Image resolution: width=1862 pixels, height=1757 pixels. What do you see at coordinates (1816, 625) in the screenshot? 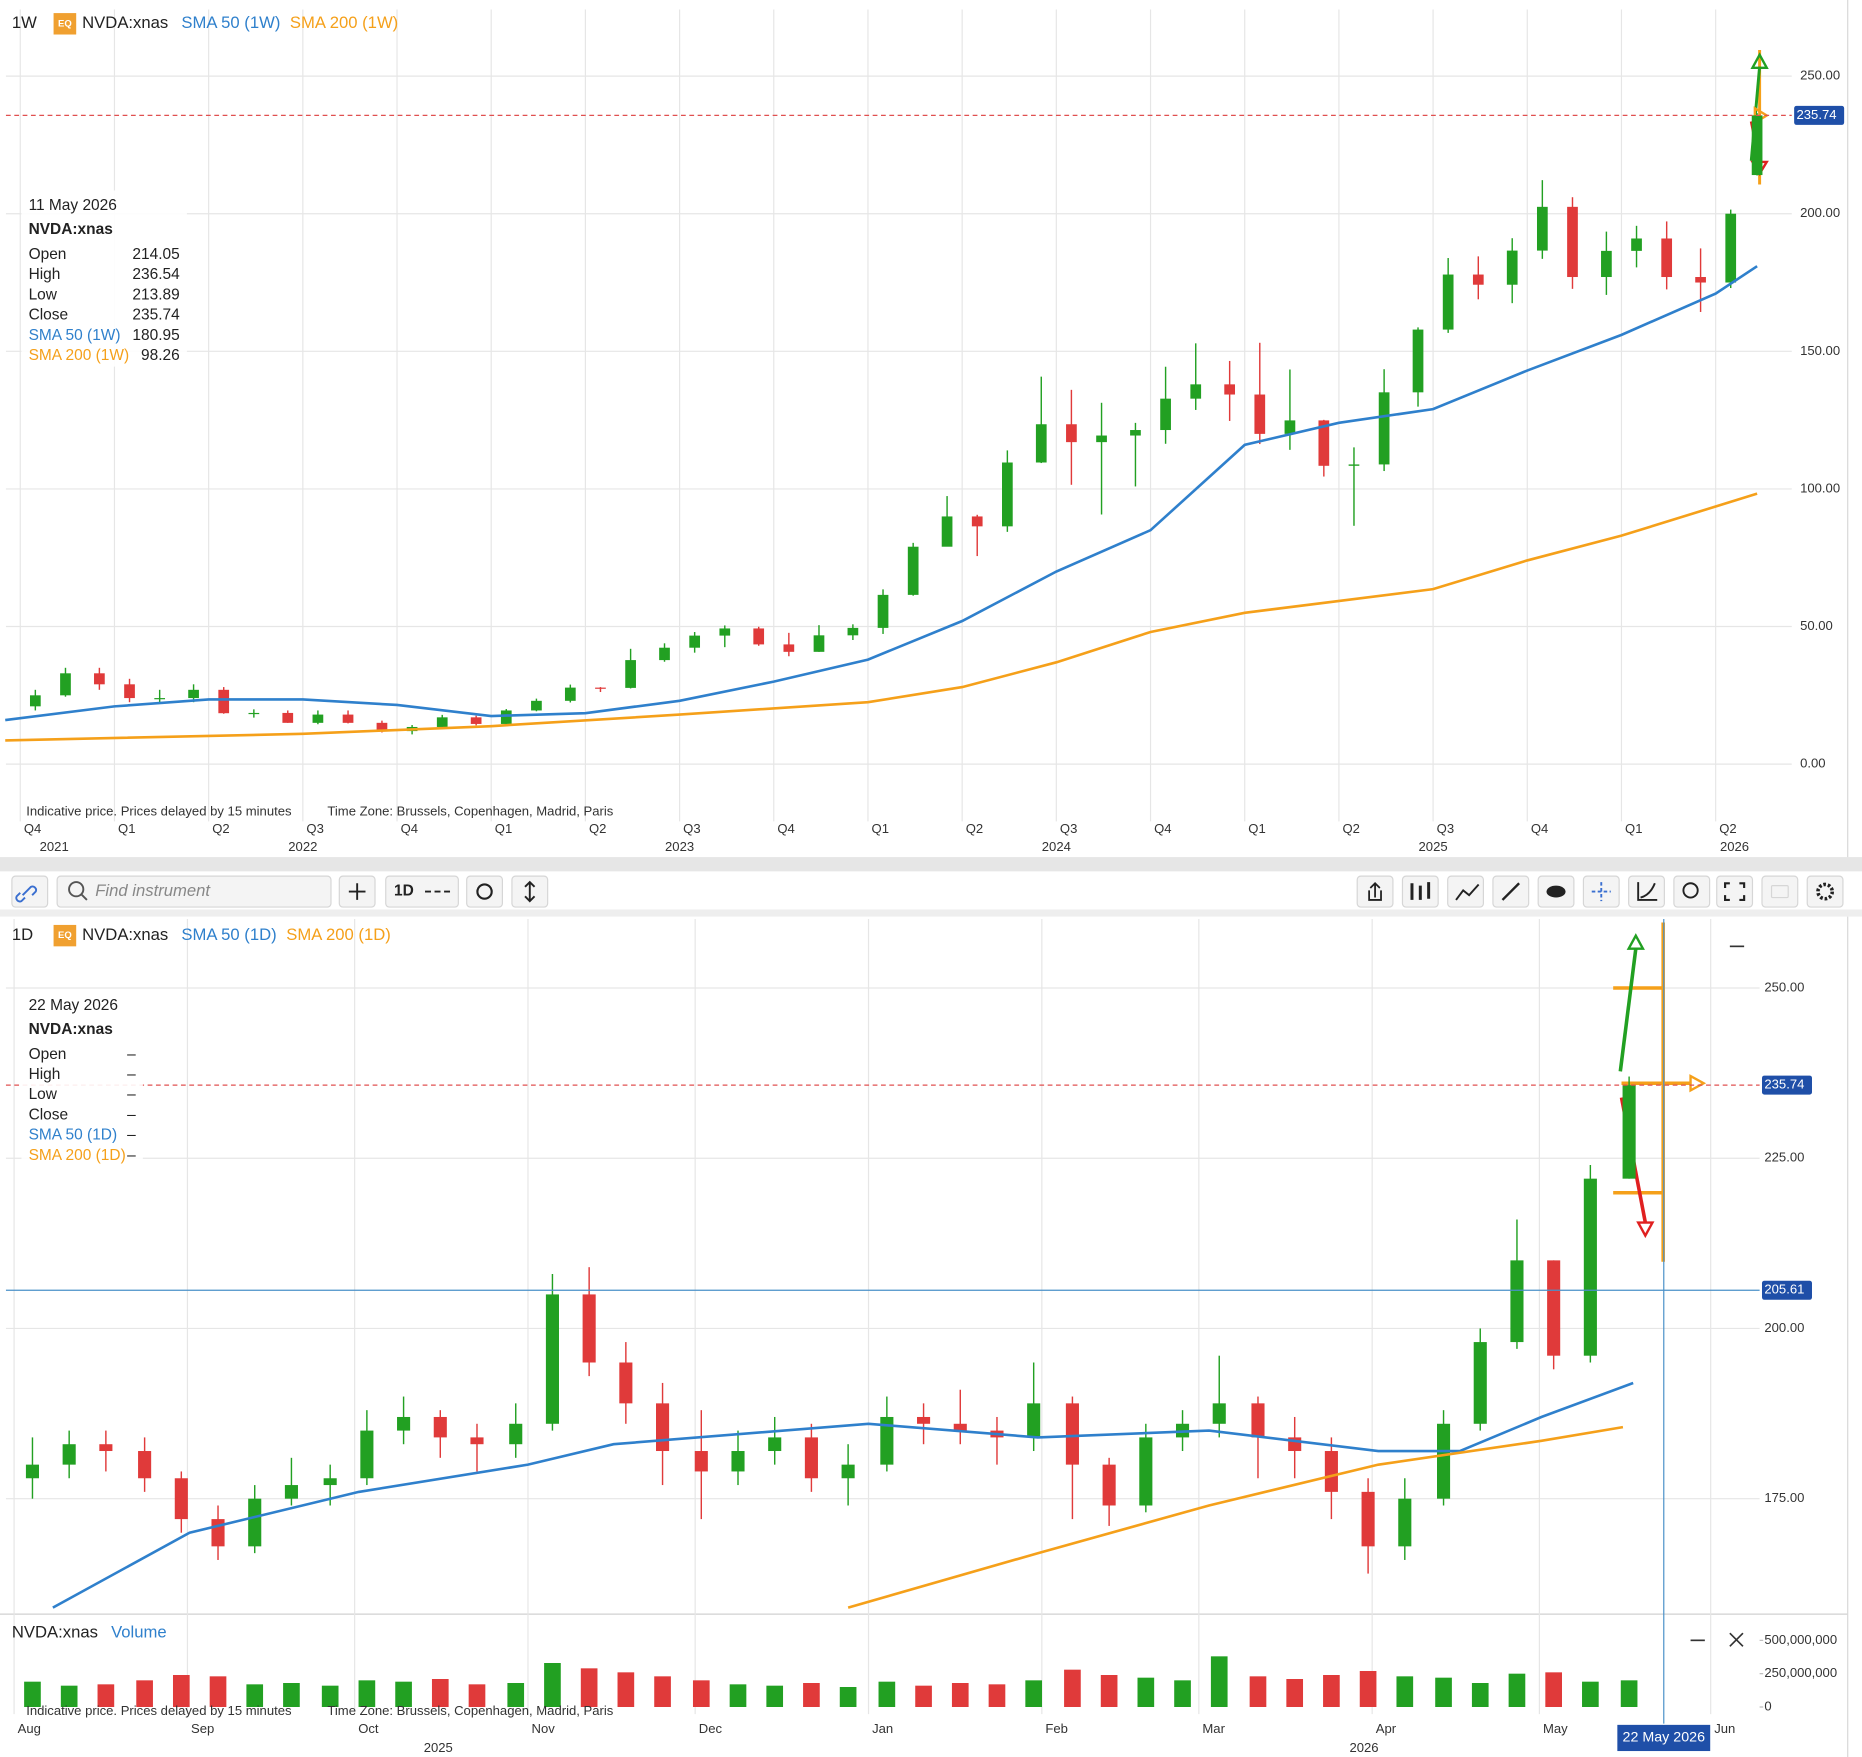
I see `y-tick-label: 50.00` at bounding box center [1816, 625].